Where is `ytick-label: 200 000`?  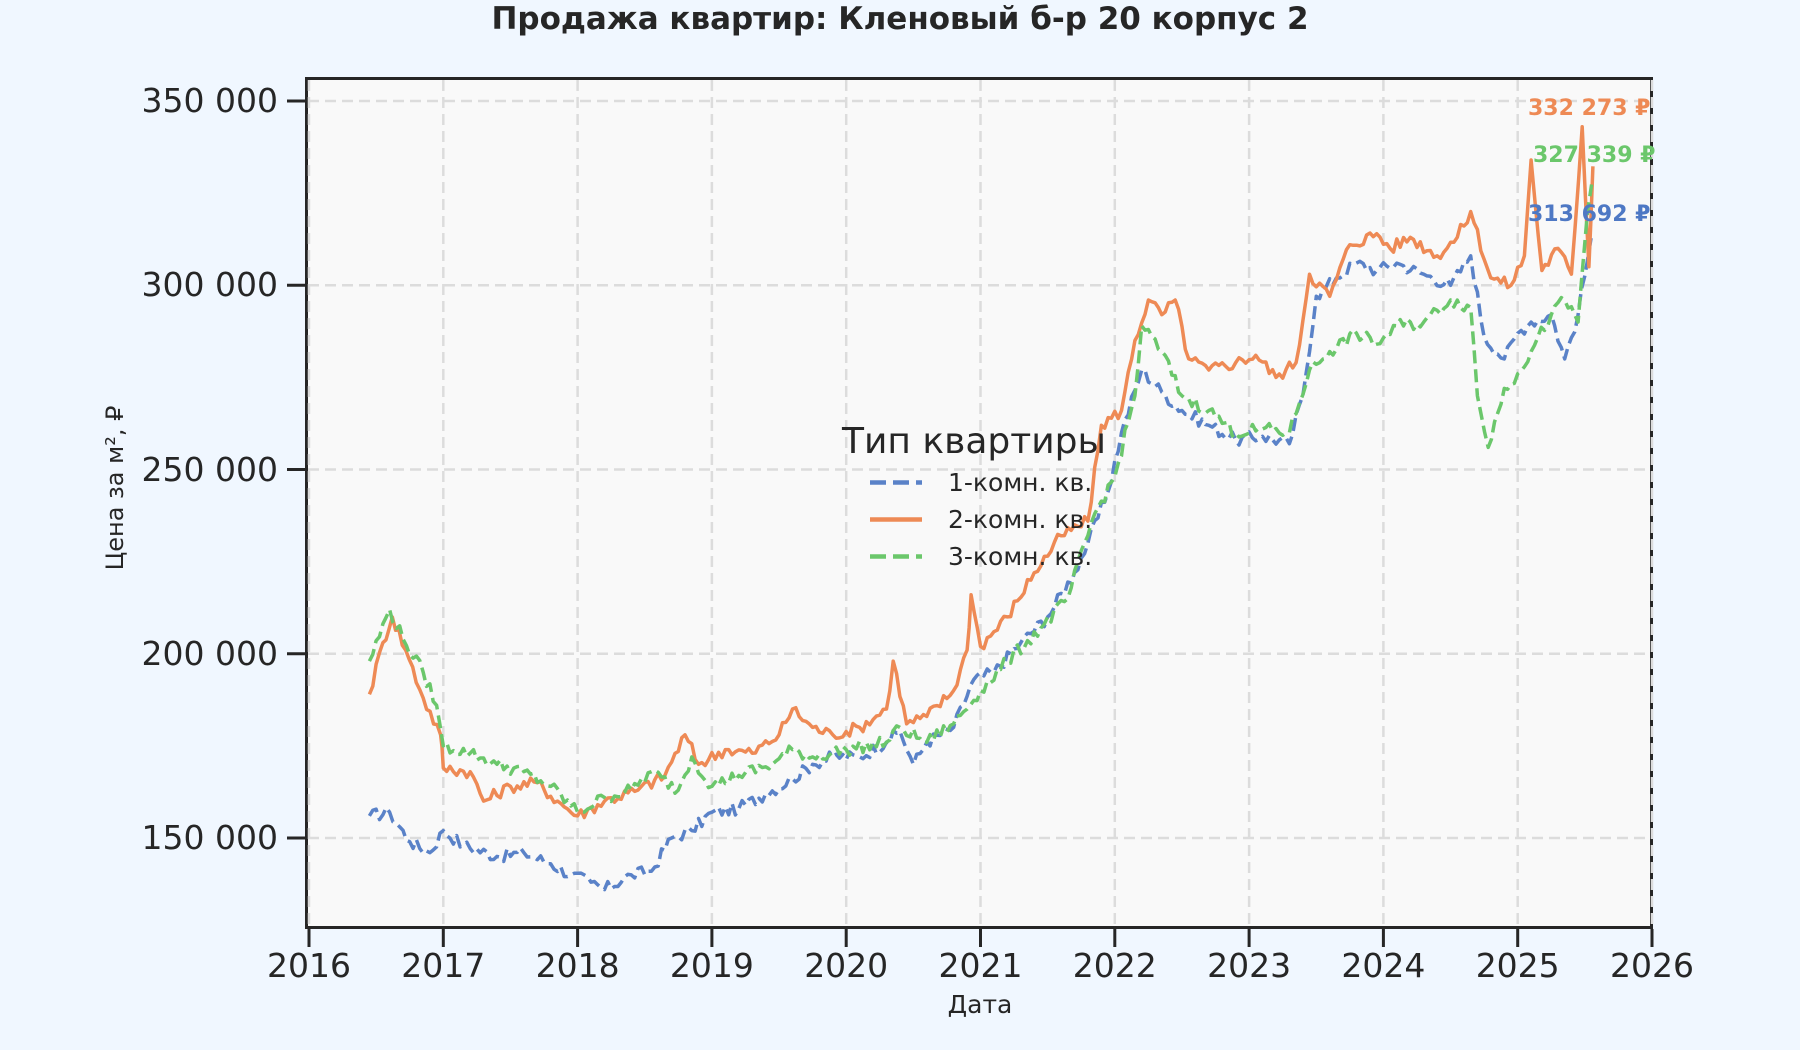
ytick-label: 200 000 is located at coordinates (209, 653).